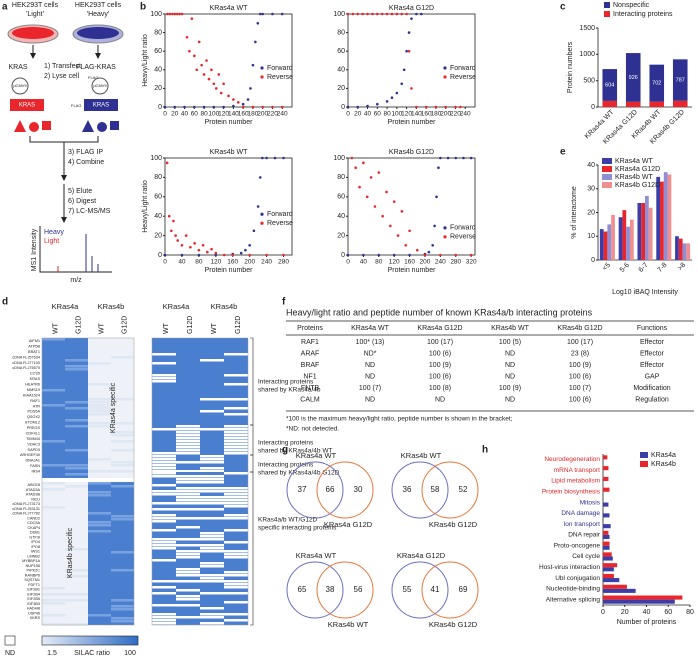  What do you see at coordinates (33, 604) in the screenshot?
I see `gene-label: EIF3B3` at bounding box center [33, 604].